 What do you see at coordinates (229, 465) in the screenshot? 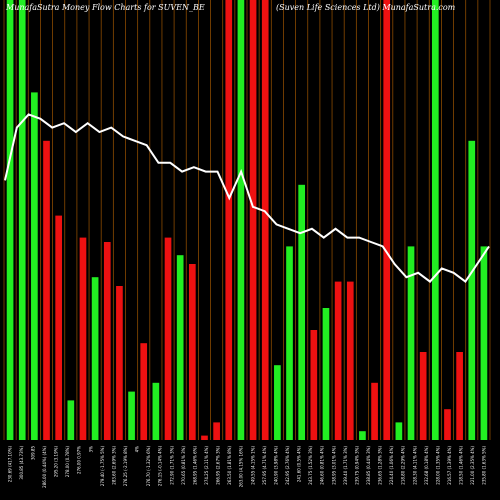
I see `x-tick-label: 263.50 (1.81% 8%)` at bounding box center [229, 465].